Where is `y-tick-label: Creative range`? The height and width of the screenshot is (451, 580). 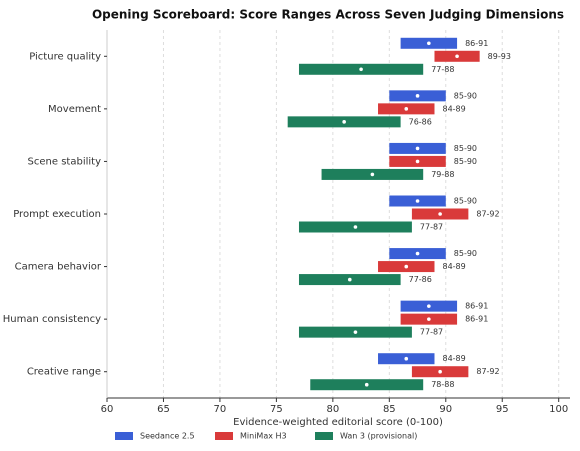 y-tick-label: Creative range is located at coordinates (64, 372).